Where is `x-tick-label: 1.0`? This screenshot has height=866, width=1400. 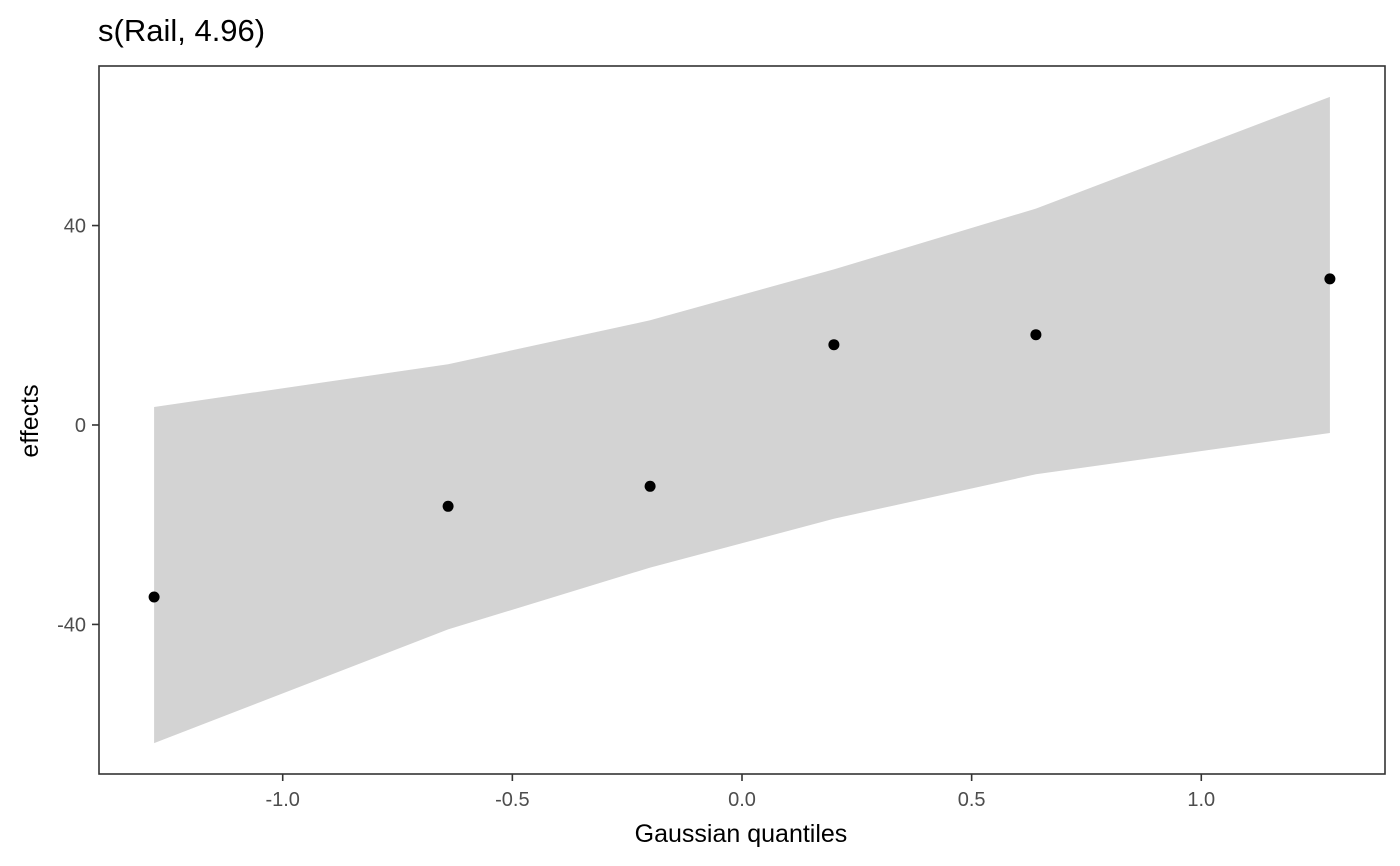
x-tick-label: 1.0 is located at coordinates (1201, 800).